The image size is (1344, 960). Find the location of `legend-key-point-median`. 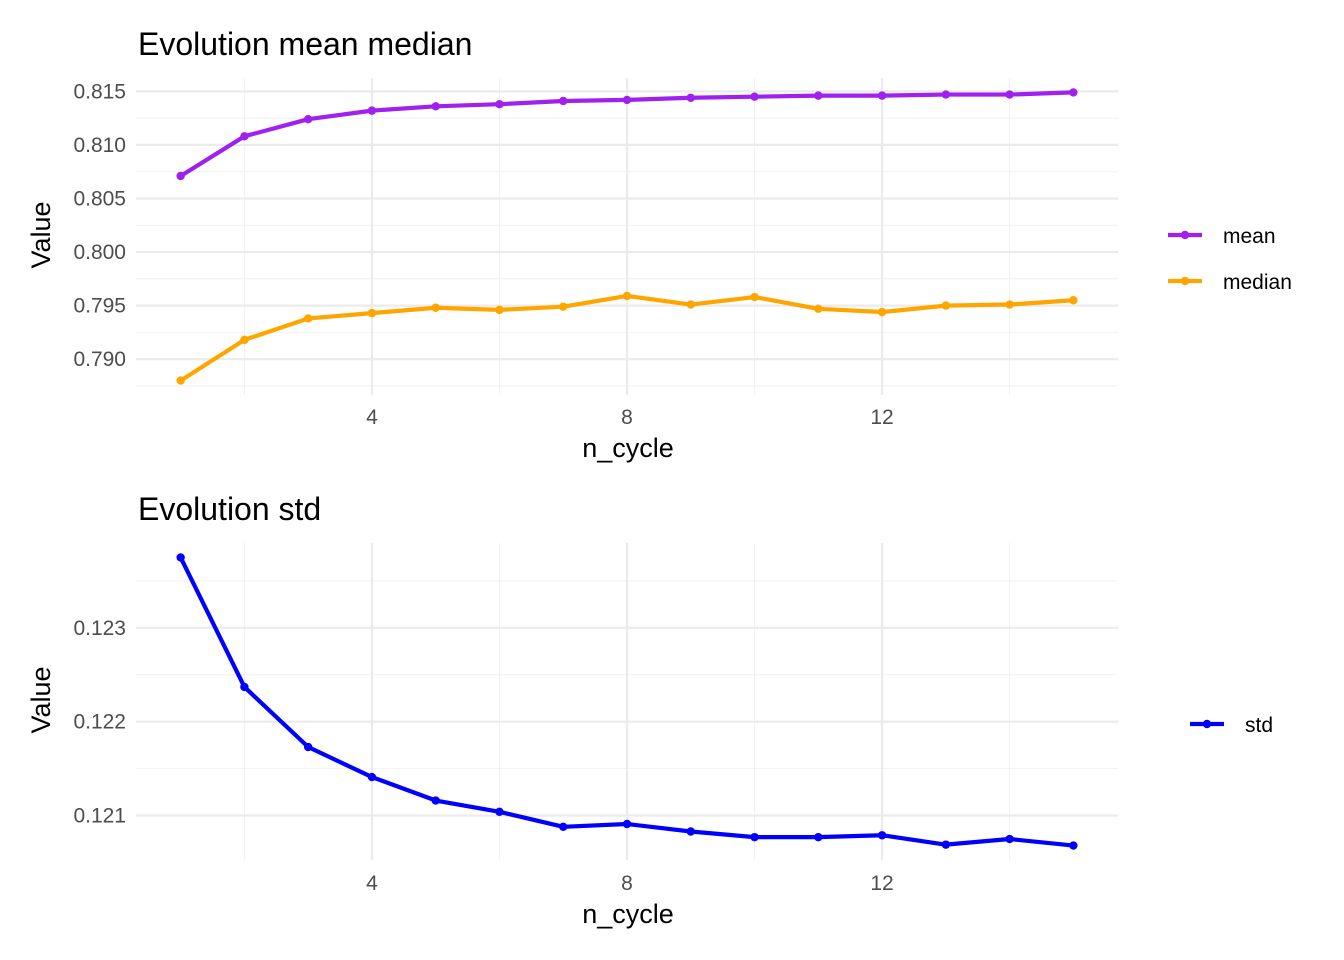

legend-key-point-median is located at coordinates (1185, 281).